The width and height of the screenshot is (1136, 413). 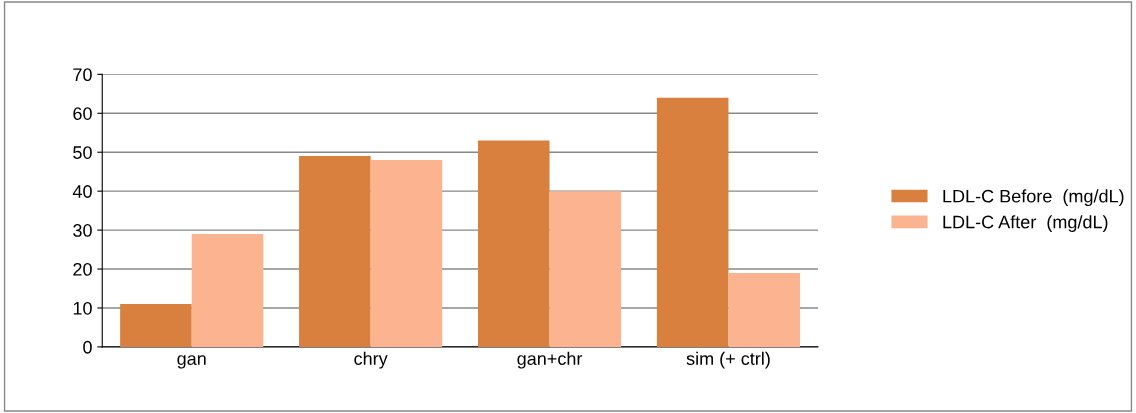 What do you see at coordinates (82, 152) in the screenshot?
I see `y-tick-label: 50` at bounding box center [82, 152].